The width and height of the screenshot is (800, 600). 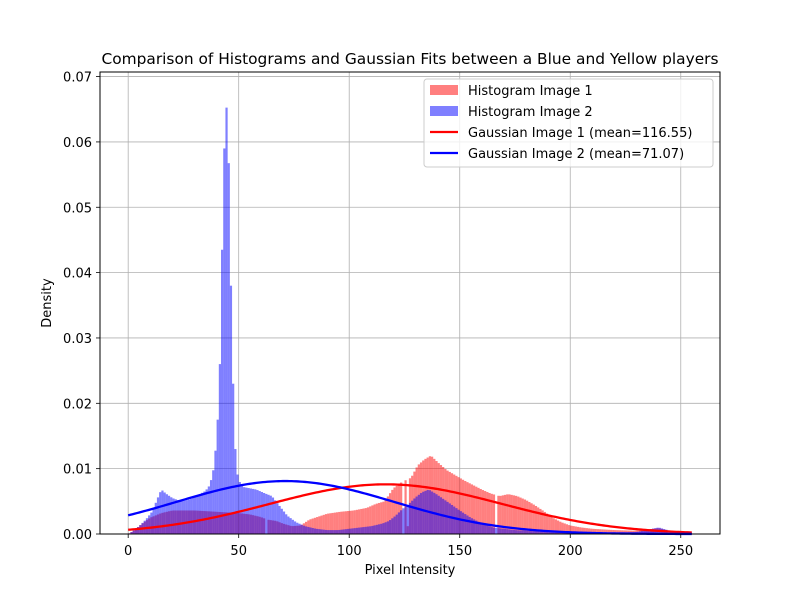 What do you see at coordinates (410, 570) in the screenshot?
I see `x-axis-label: Pixel Intensity` at bounding box center [410, 570].